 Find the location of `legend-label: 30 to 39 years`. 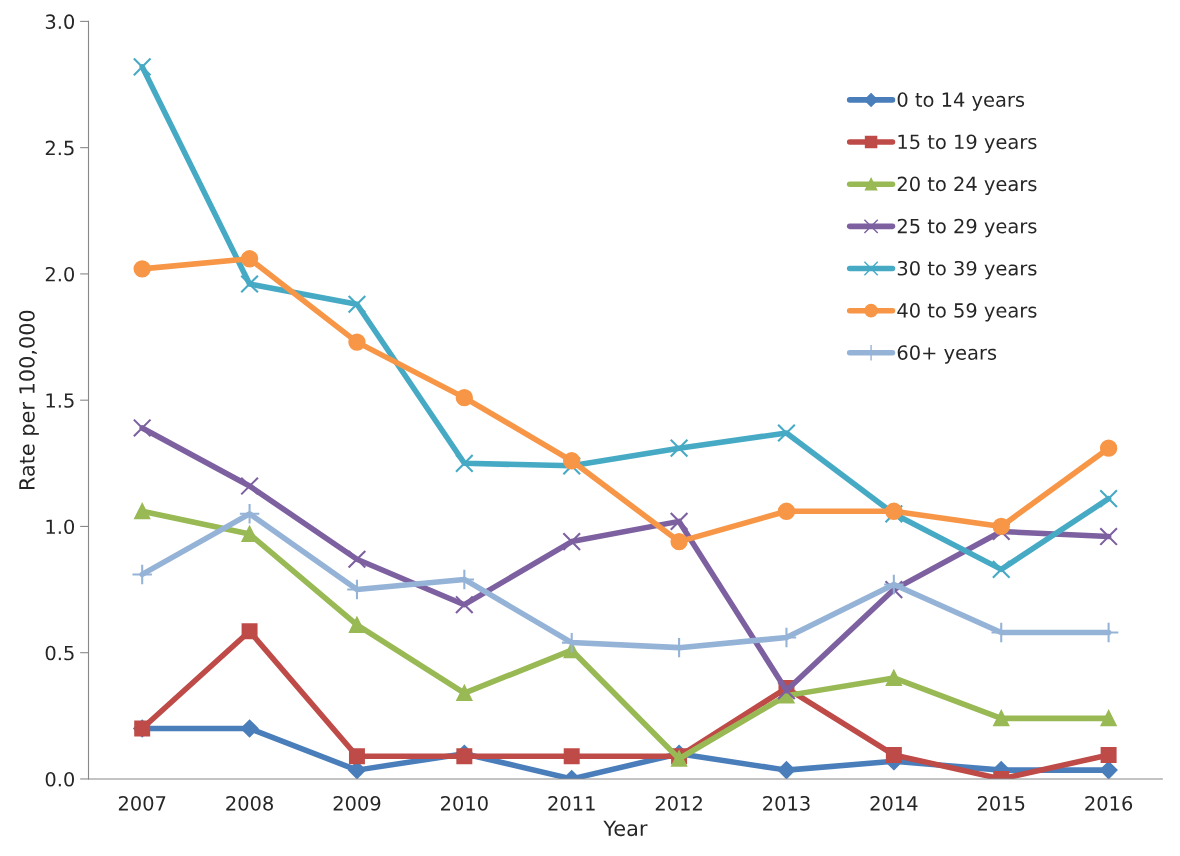

legend-label: 30 to 39 years is located at coordinates (967, 270).